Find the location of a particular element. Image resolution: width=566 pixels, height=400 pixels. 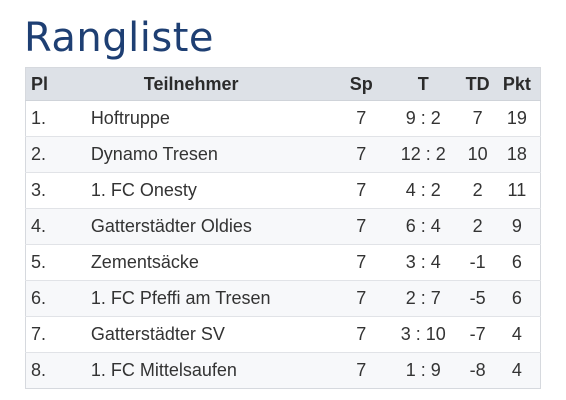

table-row: 2. Dynamo Tresen 7 12 : 2 10 18 is located at coordinates (283, 154).